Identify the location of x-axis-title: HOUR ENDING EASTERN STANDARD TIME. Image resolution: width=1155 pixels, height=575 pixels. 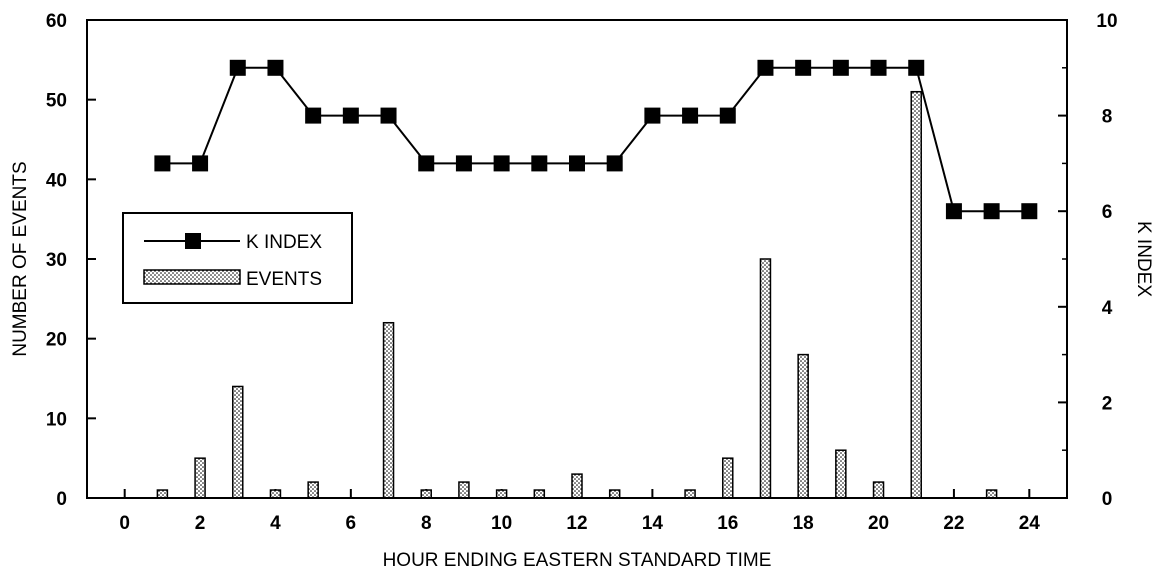
(577, 560).